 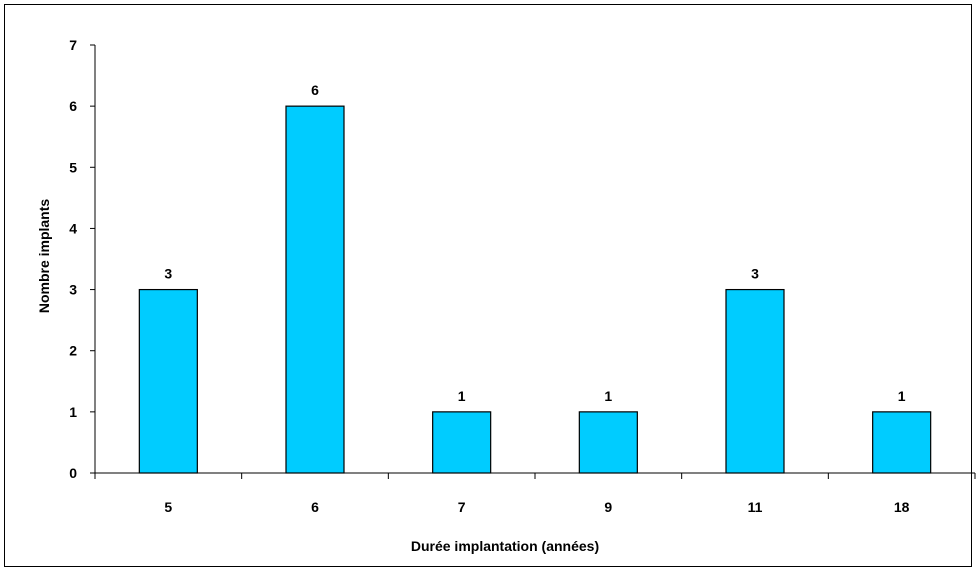 What do you see at coordinates (315, 507) in the screenshot?
I see `x-tick-label: 6` at bounding box center [315, 507].